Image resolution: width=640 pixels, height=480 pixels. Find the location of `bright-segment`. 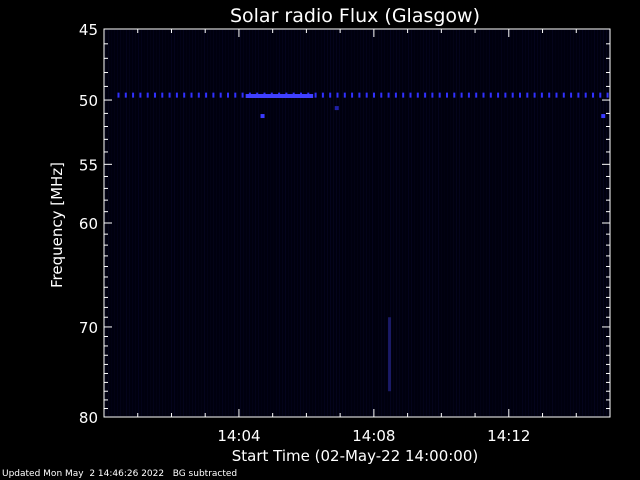

bright-segment is located at coordinates (279, 95).